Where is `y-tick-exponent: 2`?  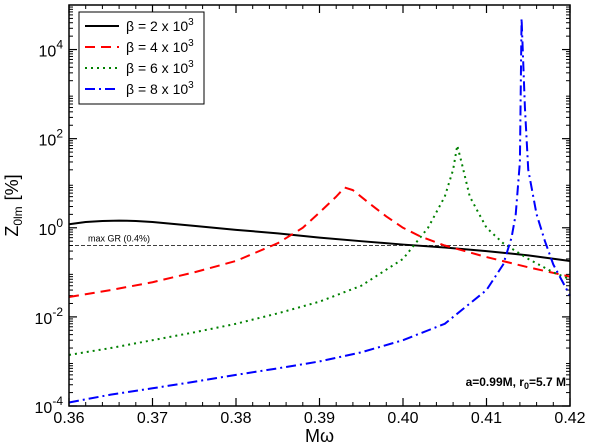 y-tick-exponent: 2 is located at coordinates (59, 134).